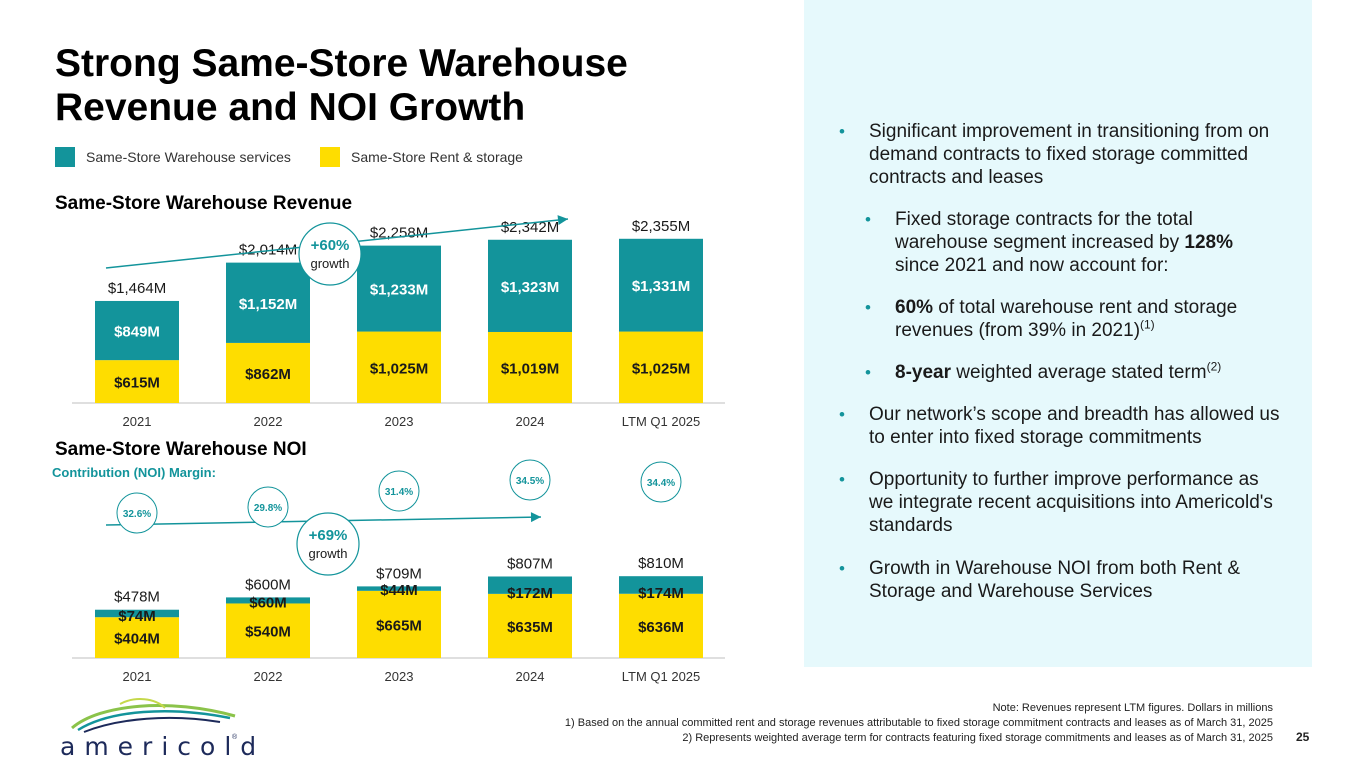  I want to click on chart0-label-rent-0: $615M, so click(137, 383).